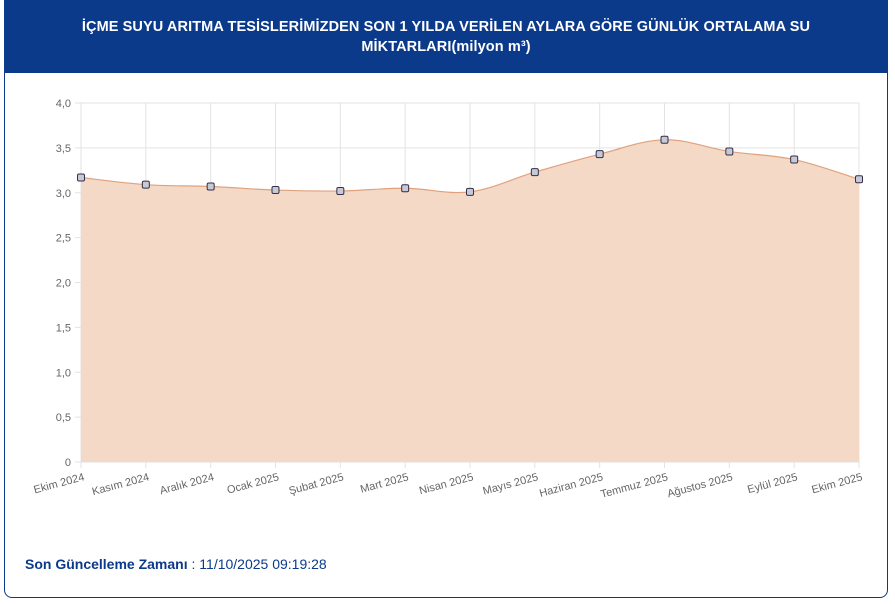 This screenshot has height=604, width=895. What do you see at coordinates (58, 483) in the screenshot?
I see `x-tick-label: Ekim 2024` at bounding box center [58, 483].